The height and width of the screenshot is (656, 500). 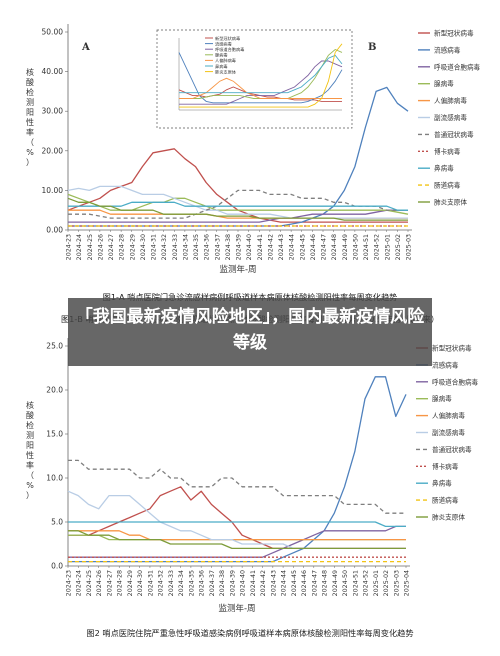 I want to click on x-tick-label: 2024-32, so click(x=164, y=247).